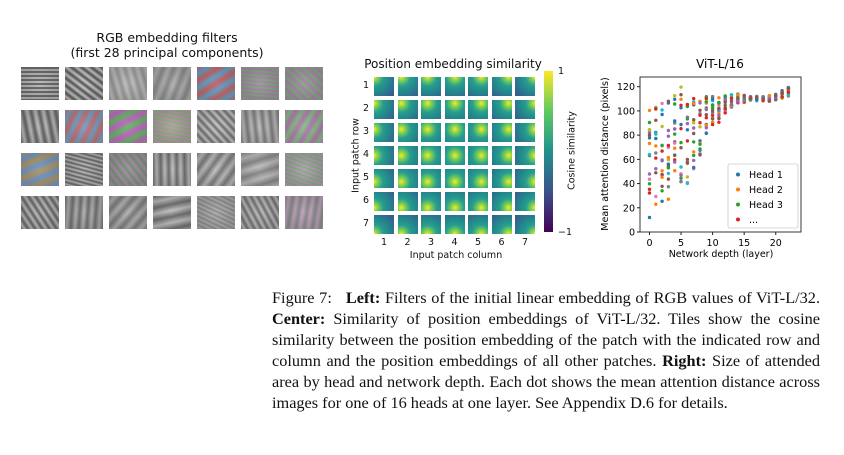 The height and width of the screenshot is (455, 844). I want to click on legend-box, so click(763, 196).